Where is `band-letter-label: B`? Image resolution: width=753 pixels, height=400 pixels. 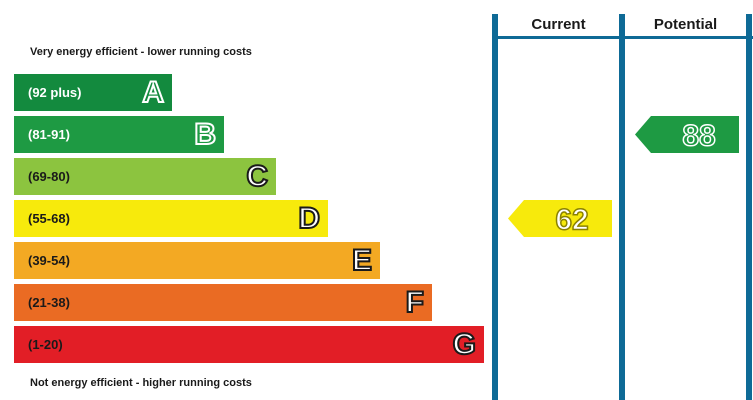 band-letter-label: B is located at coordinates (205, 134).